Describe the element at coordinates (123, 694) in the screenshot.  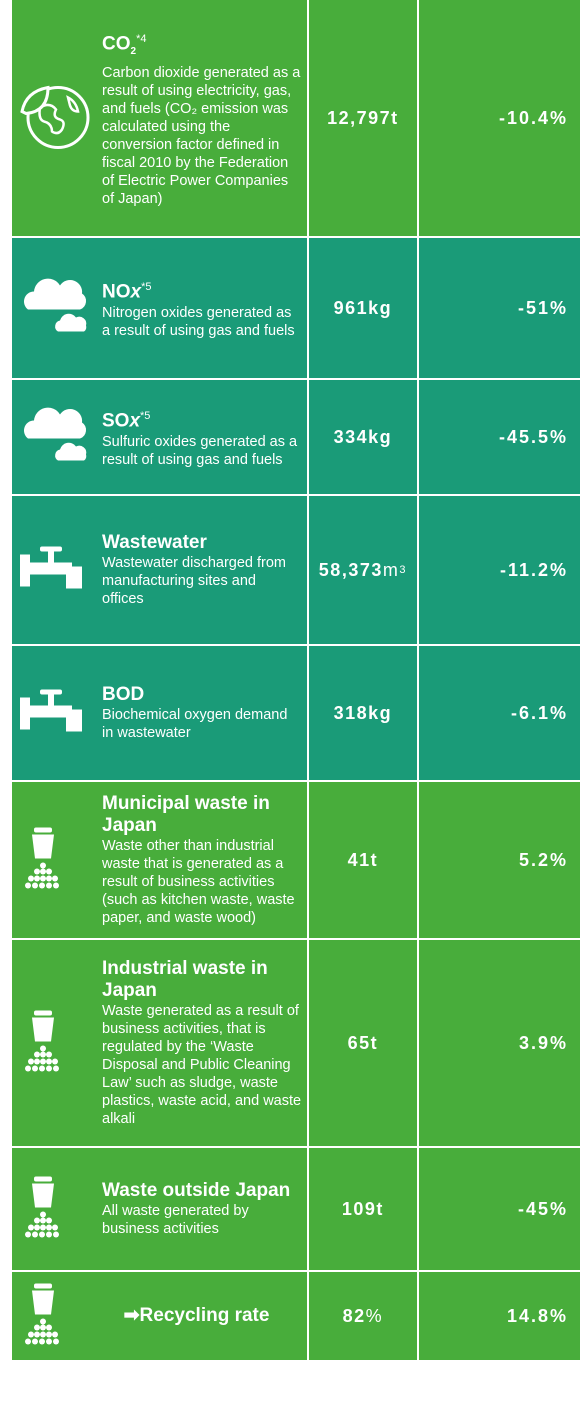
I see `title-text: BOD` at that location.